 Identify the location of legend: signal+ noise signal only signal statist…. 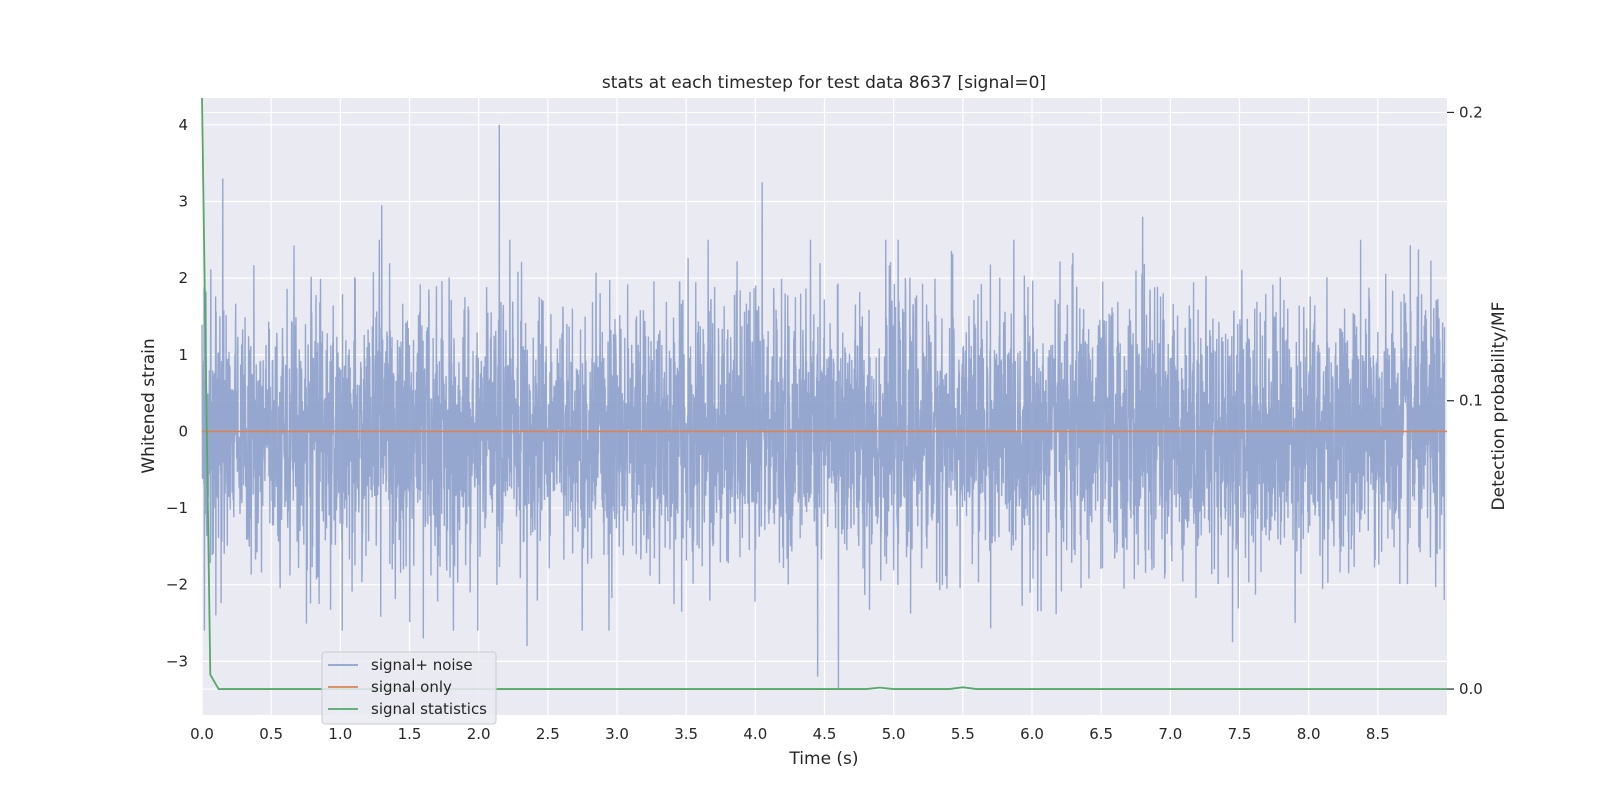
(409, 688).